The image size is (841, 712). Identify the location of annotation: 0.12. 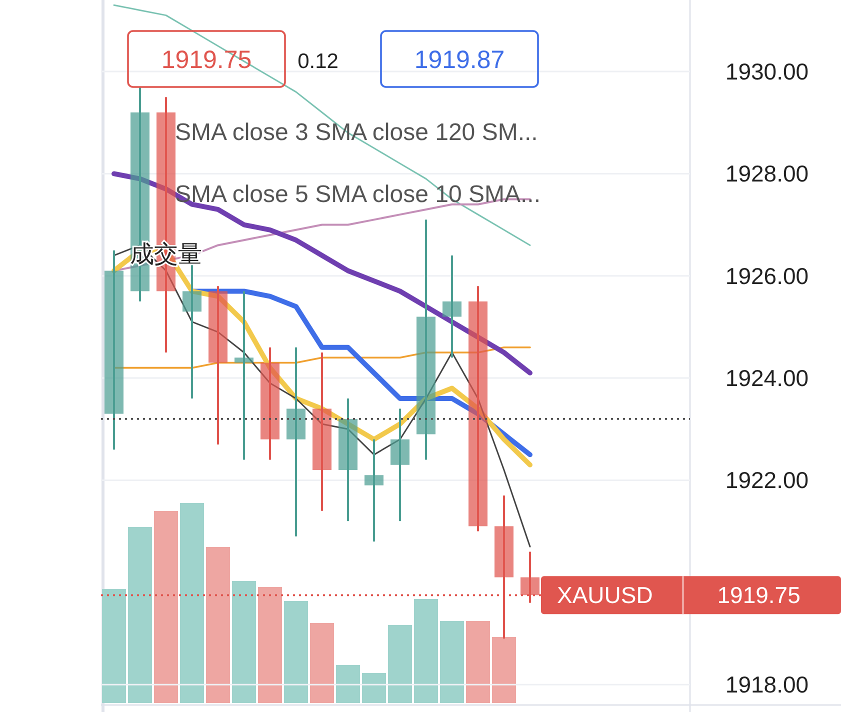
(318, 61).